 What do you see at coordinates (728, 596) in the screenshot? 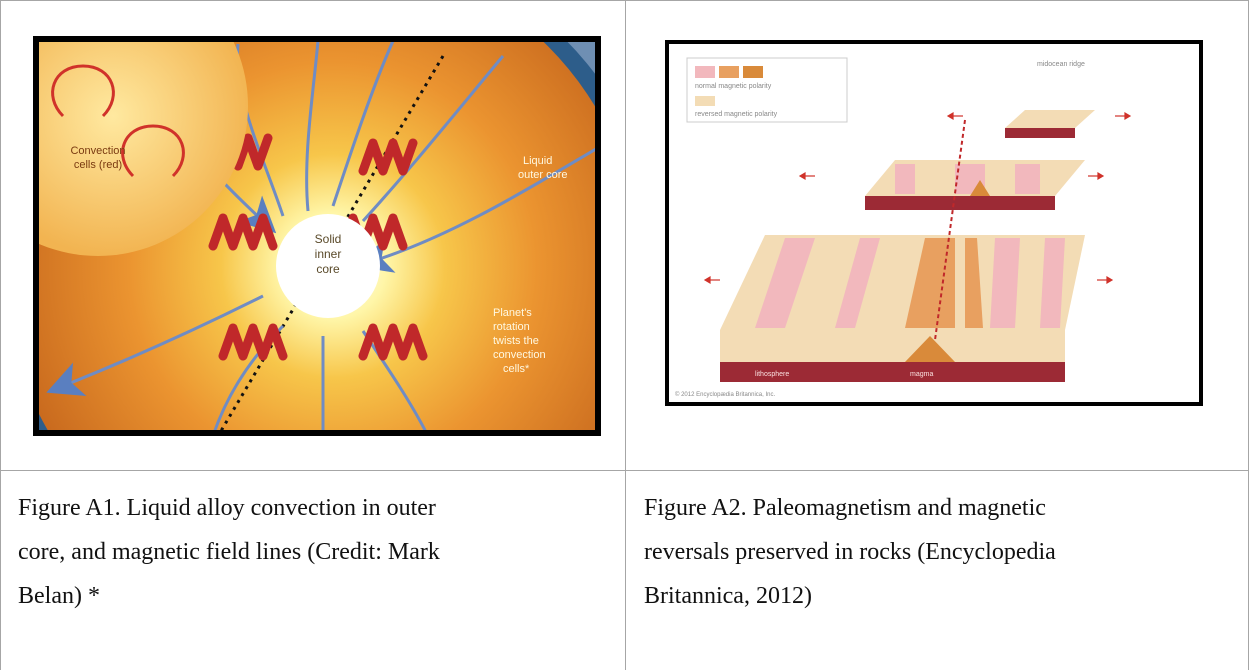
I see `caption-line: Britannica, 2012)` at bounding box center [728, 596].